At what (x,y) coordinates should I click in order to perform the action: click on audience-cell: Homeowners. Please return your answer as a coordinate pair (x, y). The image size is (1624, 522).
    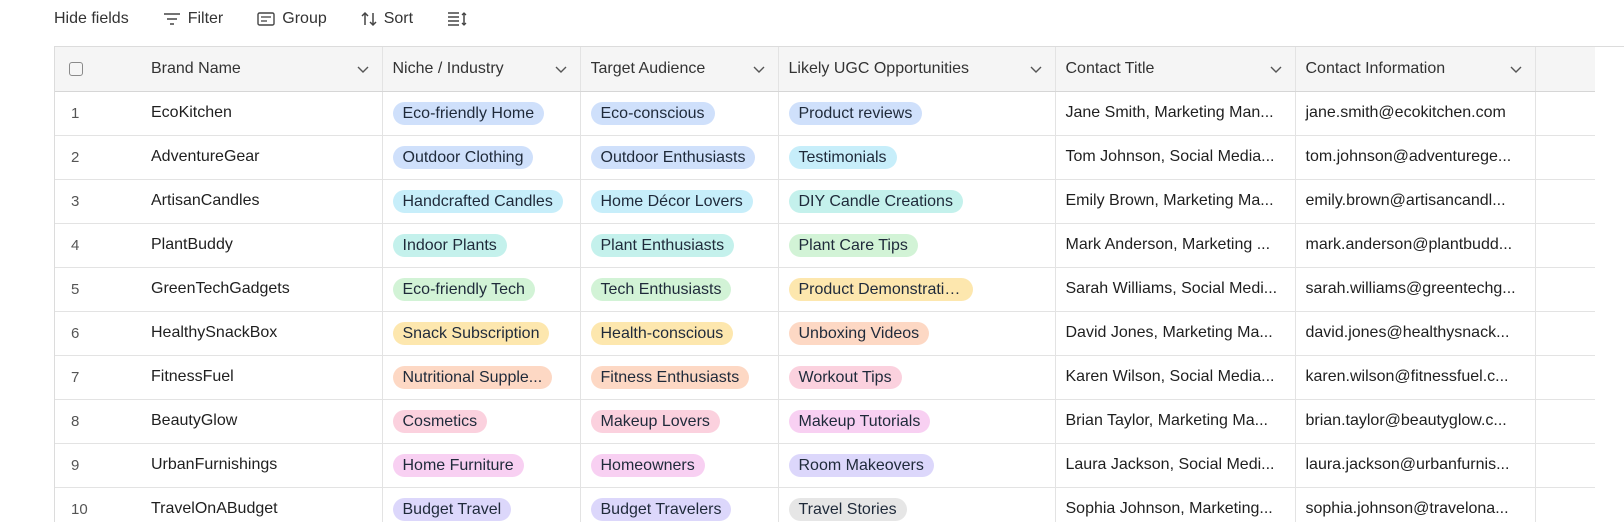
    Looking at the image, I should click on (679, 465).